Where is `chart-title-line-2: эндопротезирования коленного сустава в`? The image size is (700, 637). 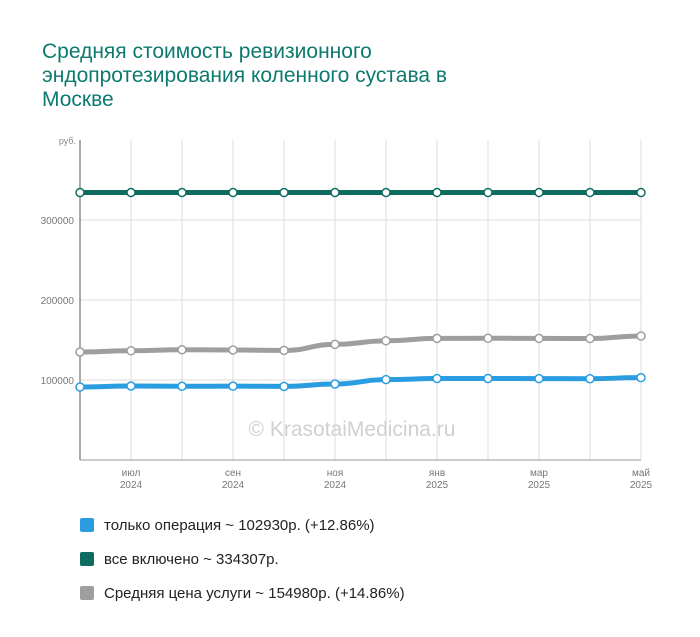 chart-title-line-2: эндопротезирования коленного сустава в is located at coordinates (245, 75).